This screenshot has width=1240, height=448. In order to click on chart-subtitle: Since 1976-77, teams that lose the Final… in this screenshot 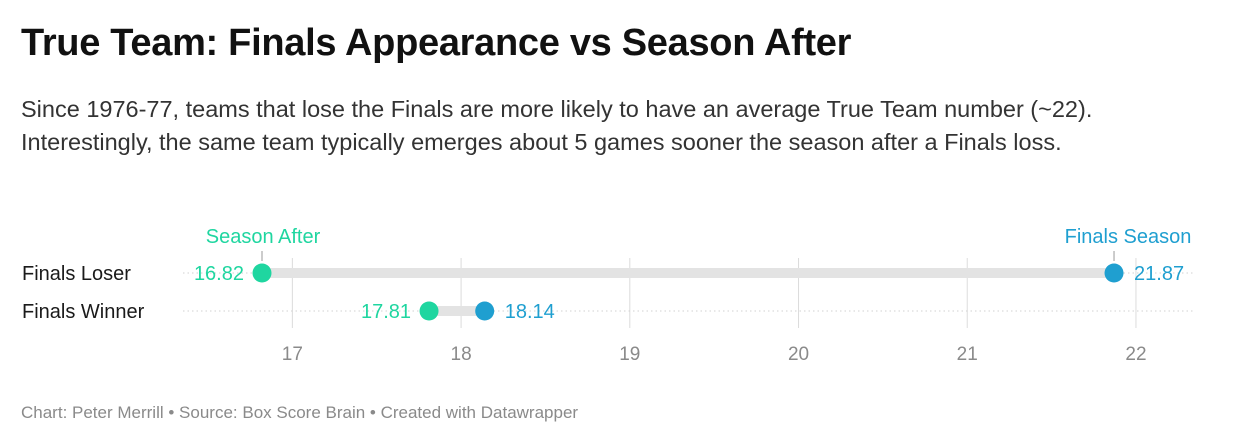, I will do `click(557, 125)`.